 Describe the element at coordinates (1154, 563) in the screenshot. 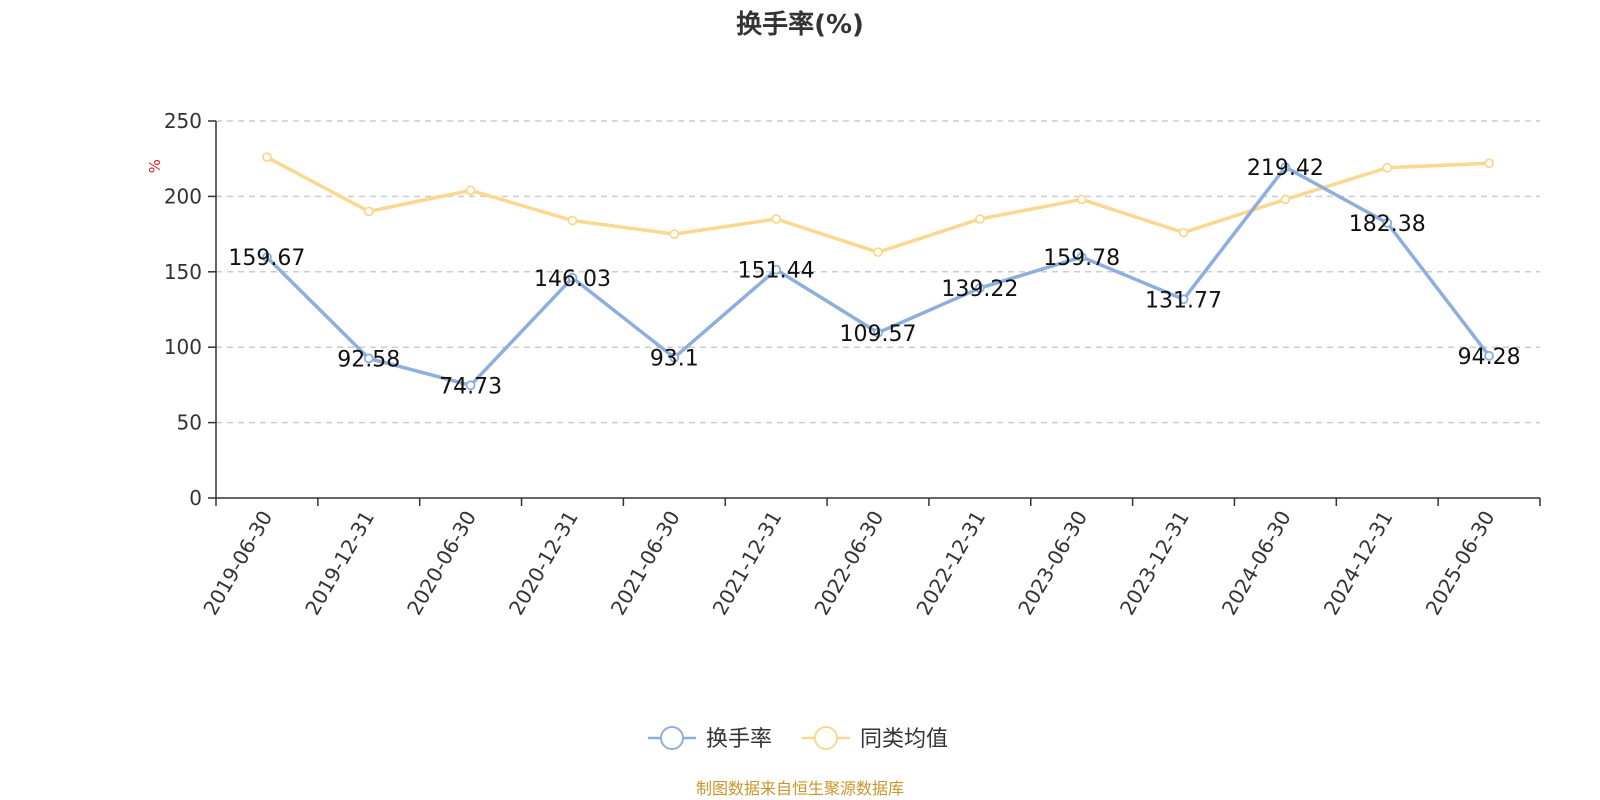

I see `x-tick-label: 2023-12-31` at that location.